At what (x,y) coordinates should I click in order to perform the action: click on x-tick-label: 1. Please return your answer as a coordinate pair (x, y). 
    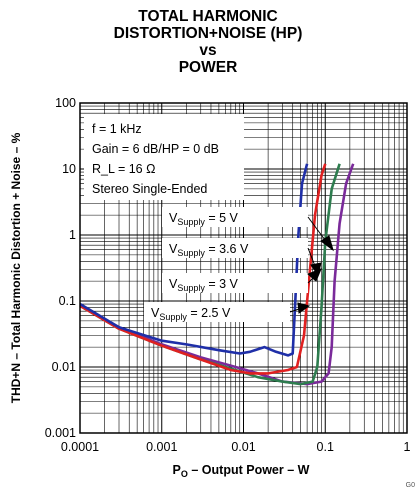
    Looking at the image, I should click on (407, 447).